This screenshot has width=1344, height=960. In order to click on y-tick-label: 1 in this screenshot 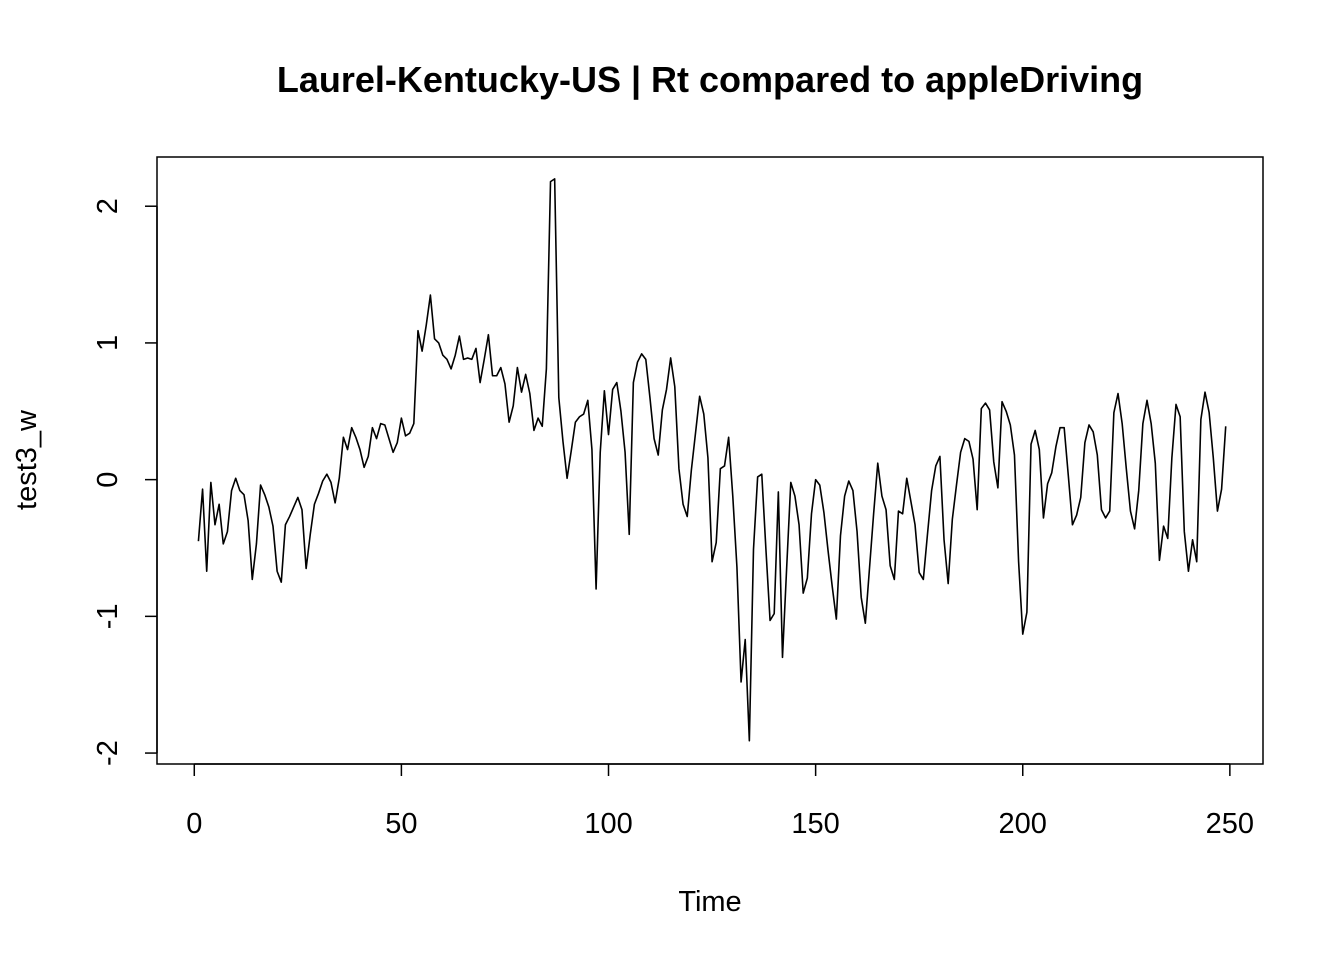, I will do `click(108, 343)`.